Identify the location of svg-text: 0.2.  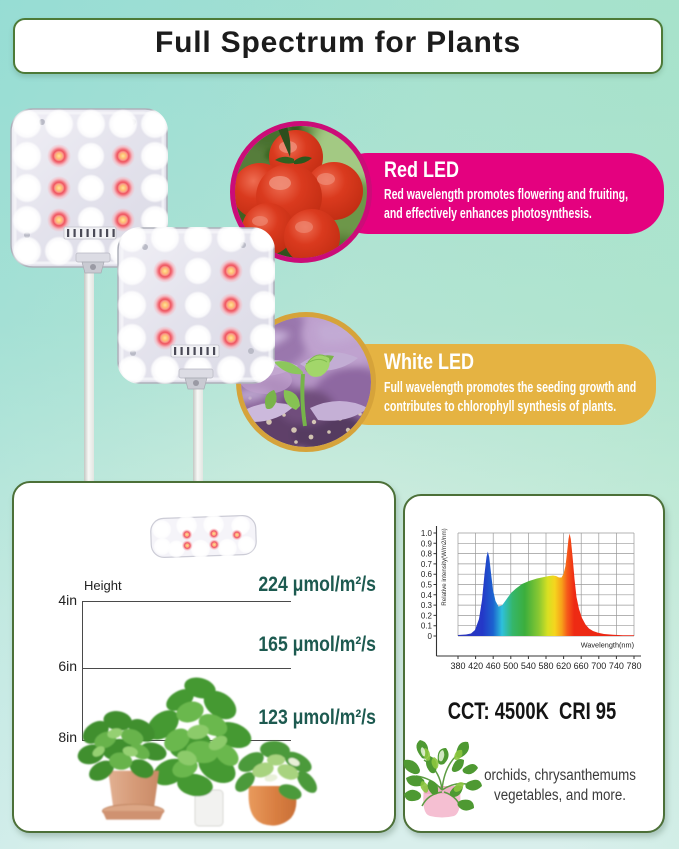
(427, 615).